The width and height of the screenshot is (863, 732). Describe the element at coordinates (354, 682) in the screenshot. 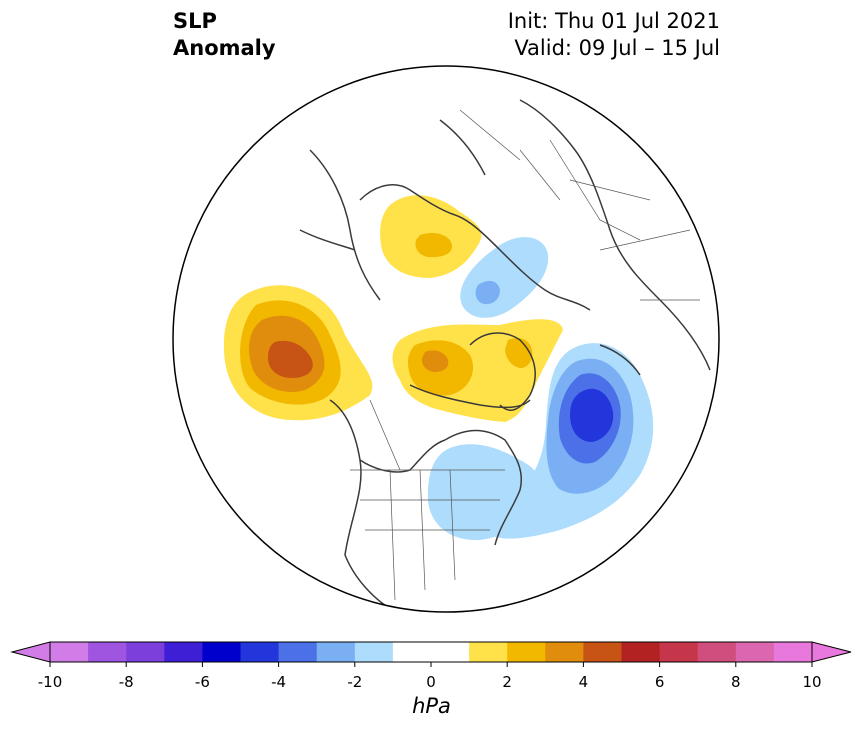

I see `colorbar-tick-label: -2` at that location.